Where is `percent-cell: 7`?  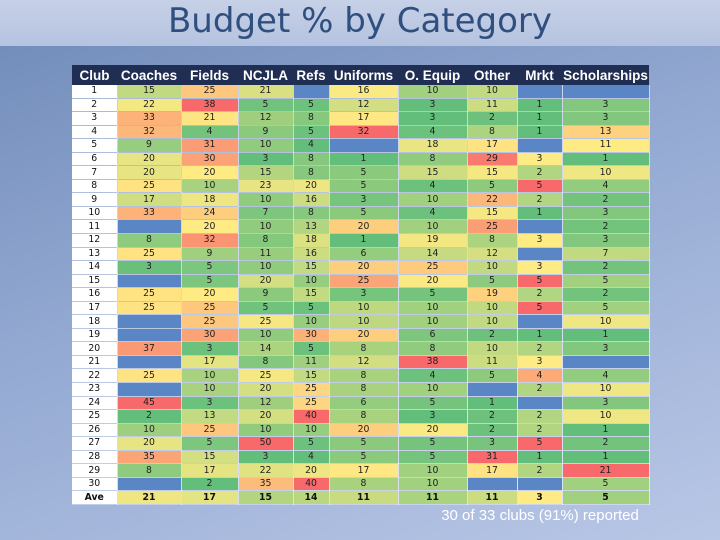
percent-cell: 7 is located at coordinates (266, 213).